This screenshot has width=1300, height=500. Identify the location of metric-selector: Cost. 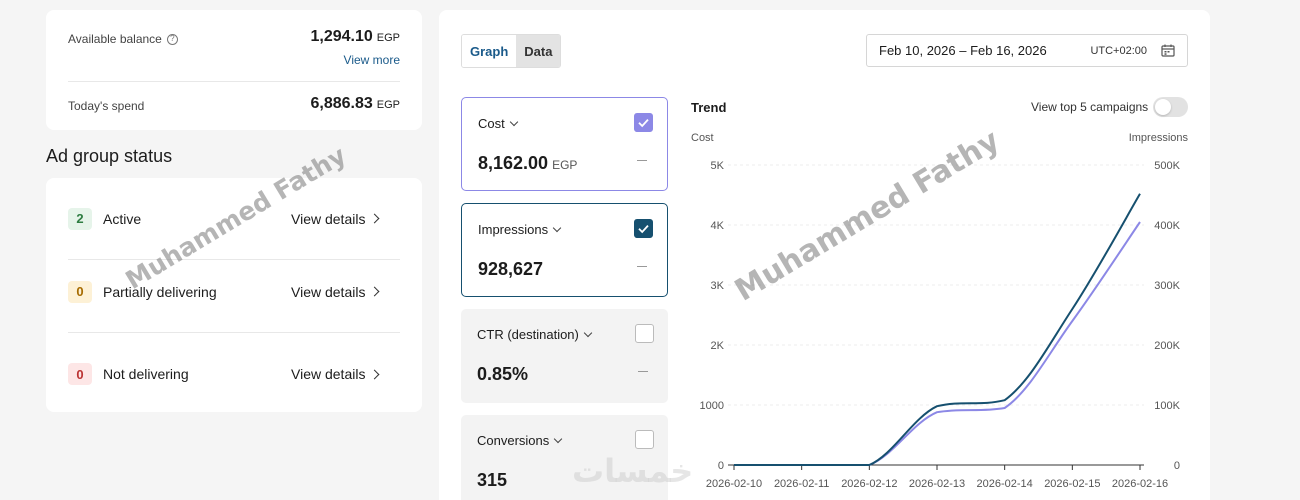
(498, 123).